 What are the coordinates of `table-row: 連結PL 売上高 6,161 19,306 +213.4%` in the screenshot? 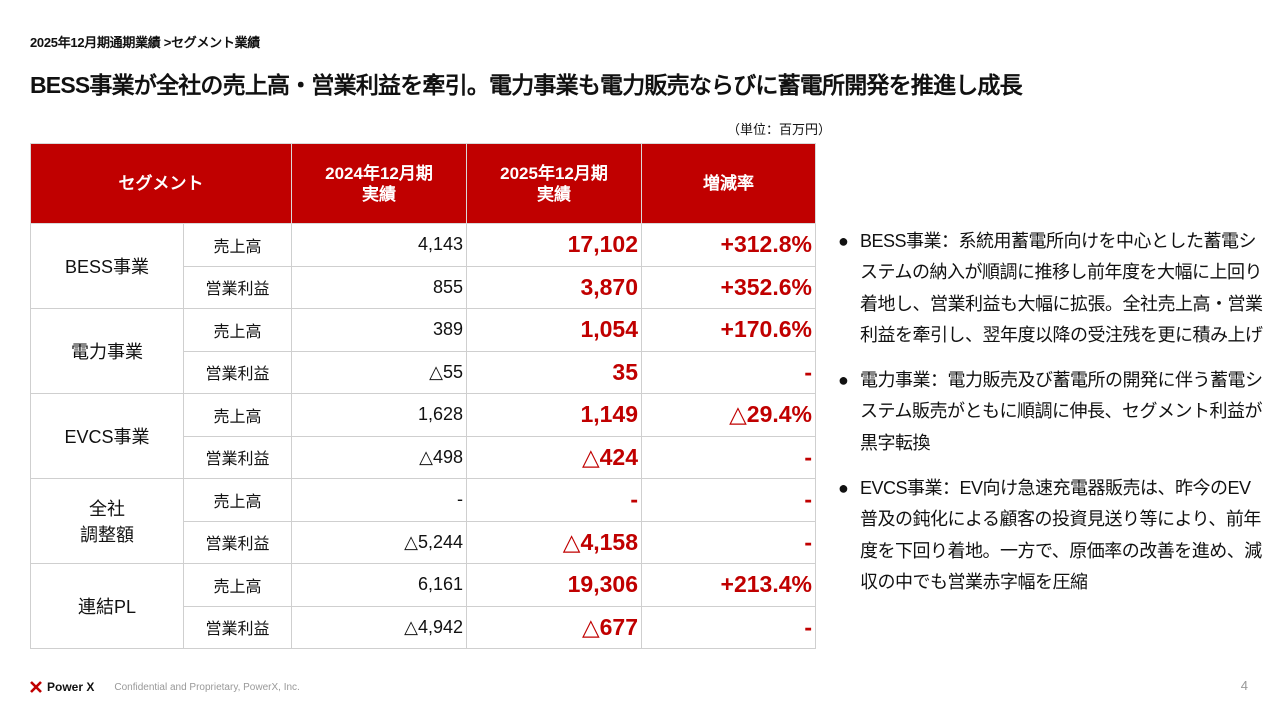 It's located at (423, 606).